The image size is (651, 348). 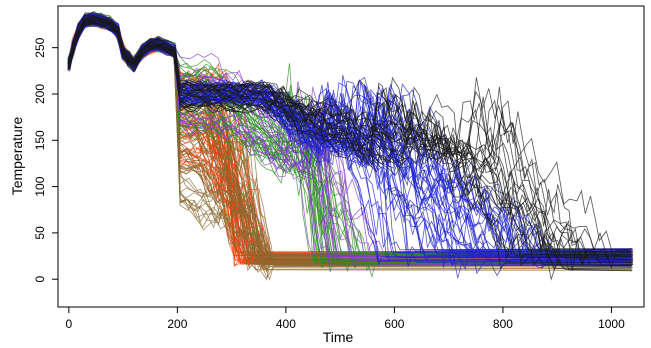 I want to click on x-tick-label: 400, so click(x=286, y=324).